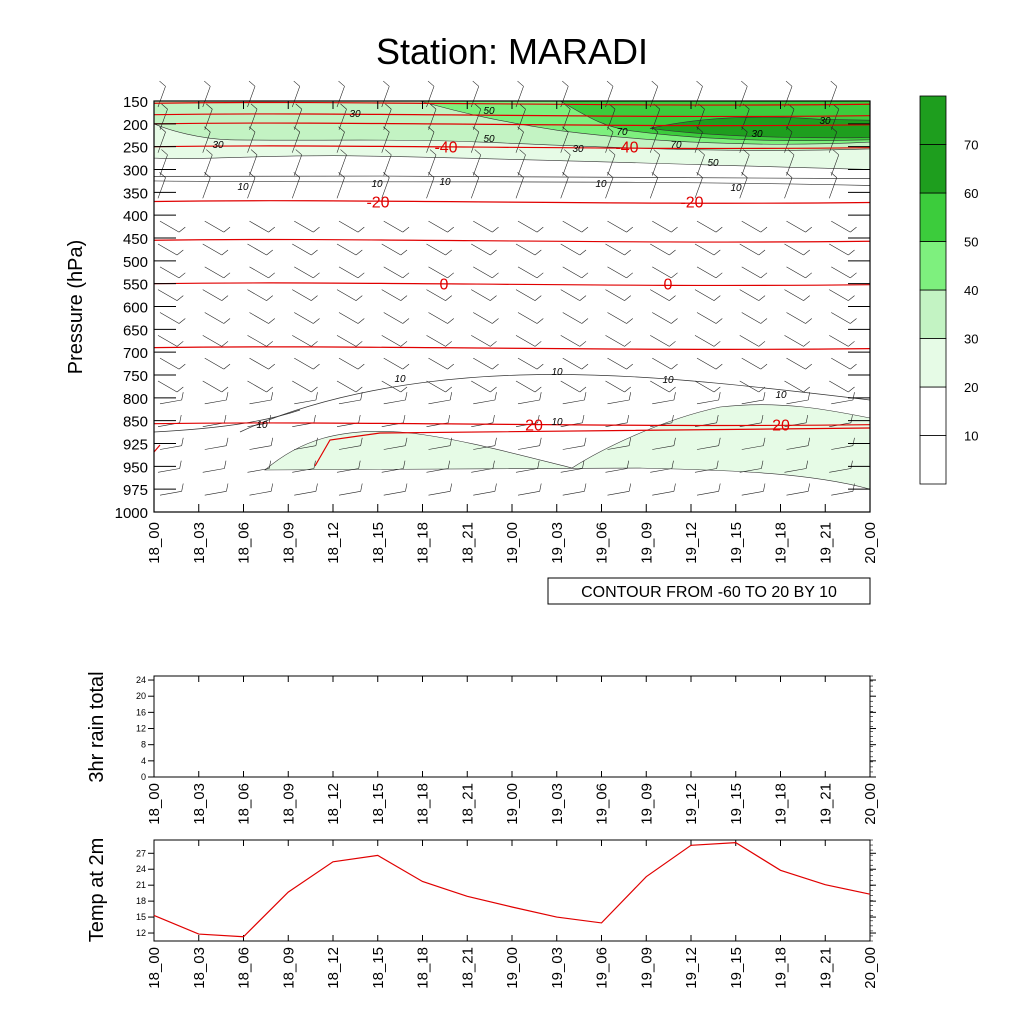 The width and height of the screenshot is (1024, 1024). Describe the element at coordinates (512, 968) in the screenshot. I see `x-tick-label: 19_00` at that location.